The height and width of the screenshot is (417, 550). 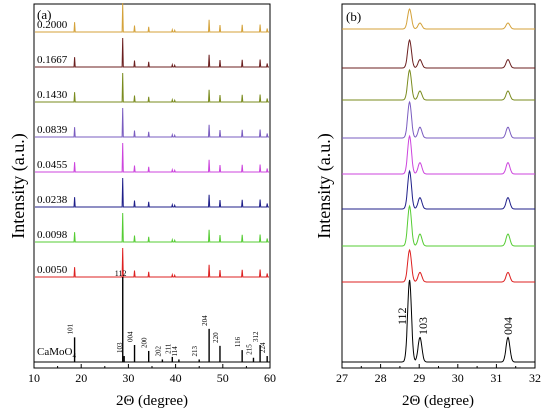 I want to click on series-label-0.0455: 0.0455, so click(x=52, y=165).